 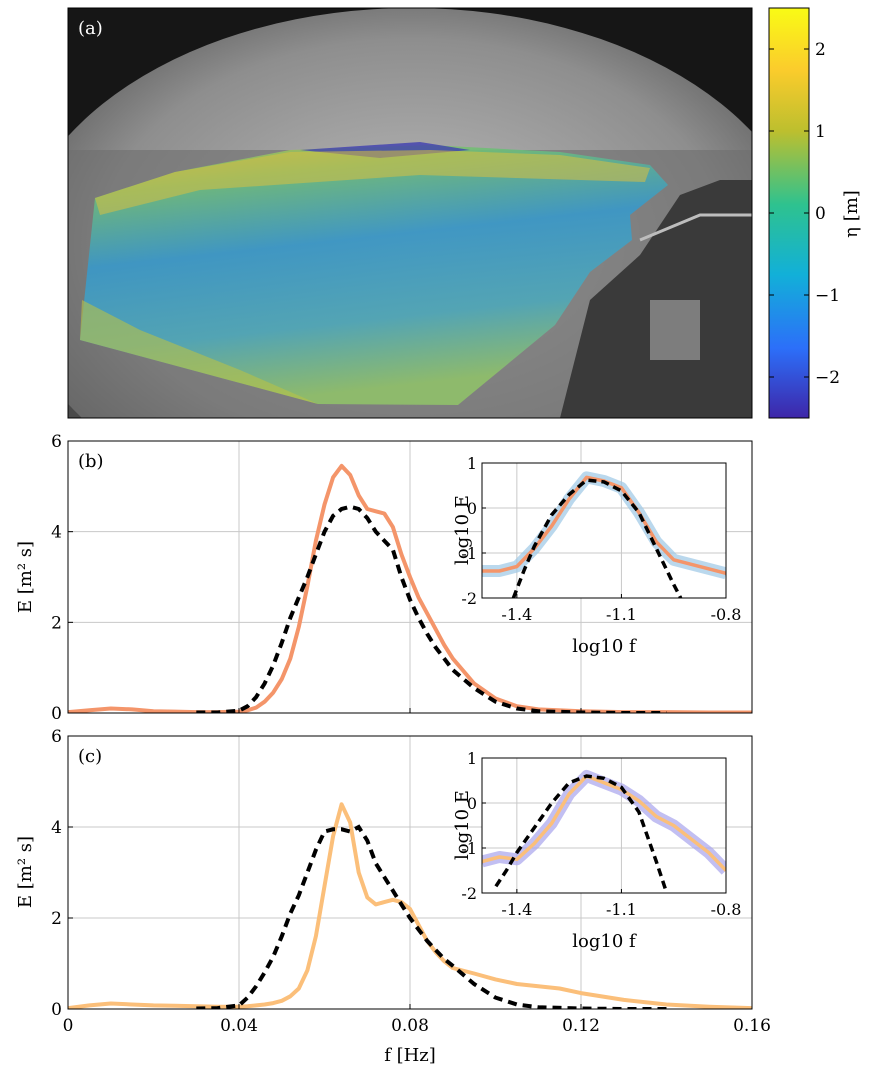 I want to click on panel-c-inset-frame, so click(x=604, y=825).